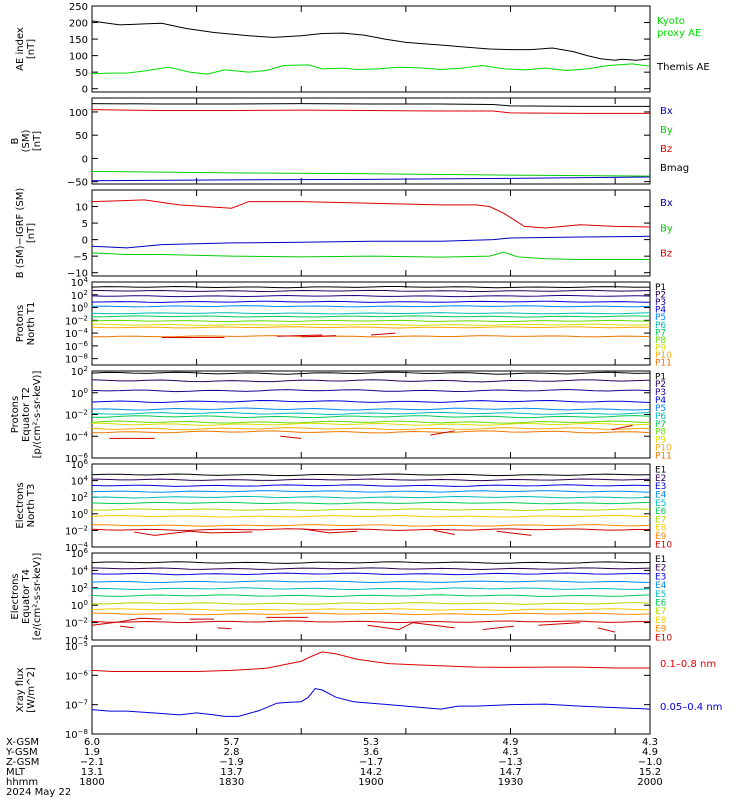  What do you see at coordinates (660, 479) in the screenshot?
I see `channel-label: E2` at bounding box center [660, 479].